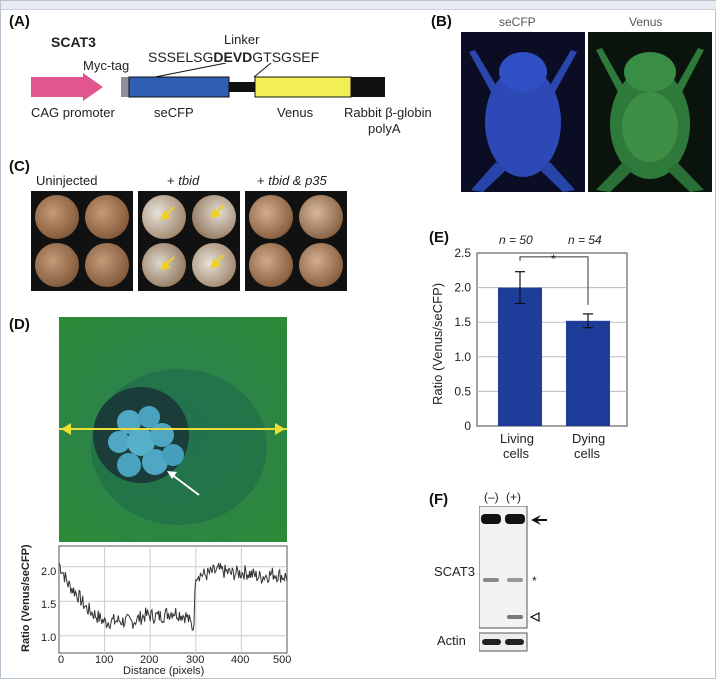 The width and height of the screenshot is (716, 679). I want to click on e-cat-living-line1: Living, so click(517, 438).